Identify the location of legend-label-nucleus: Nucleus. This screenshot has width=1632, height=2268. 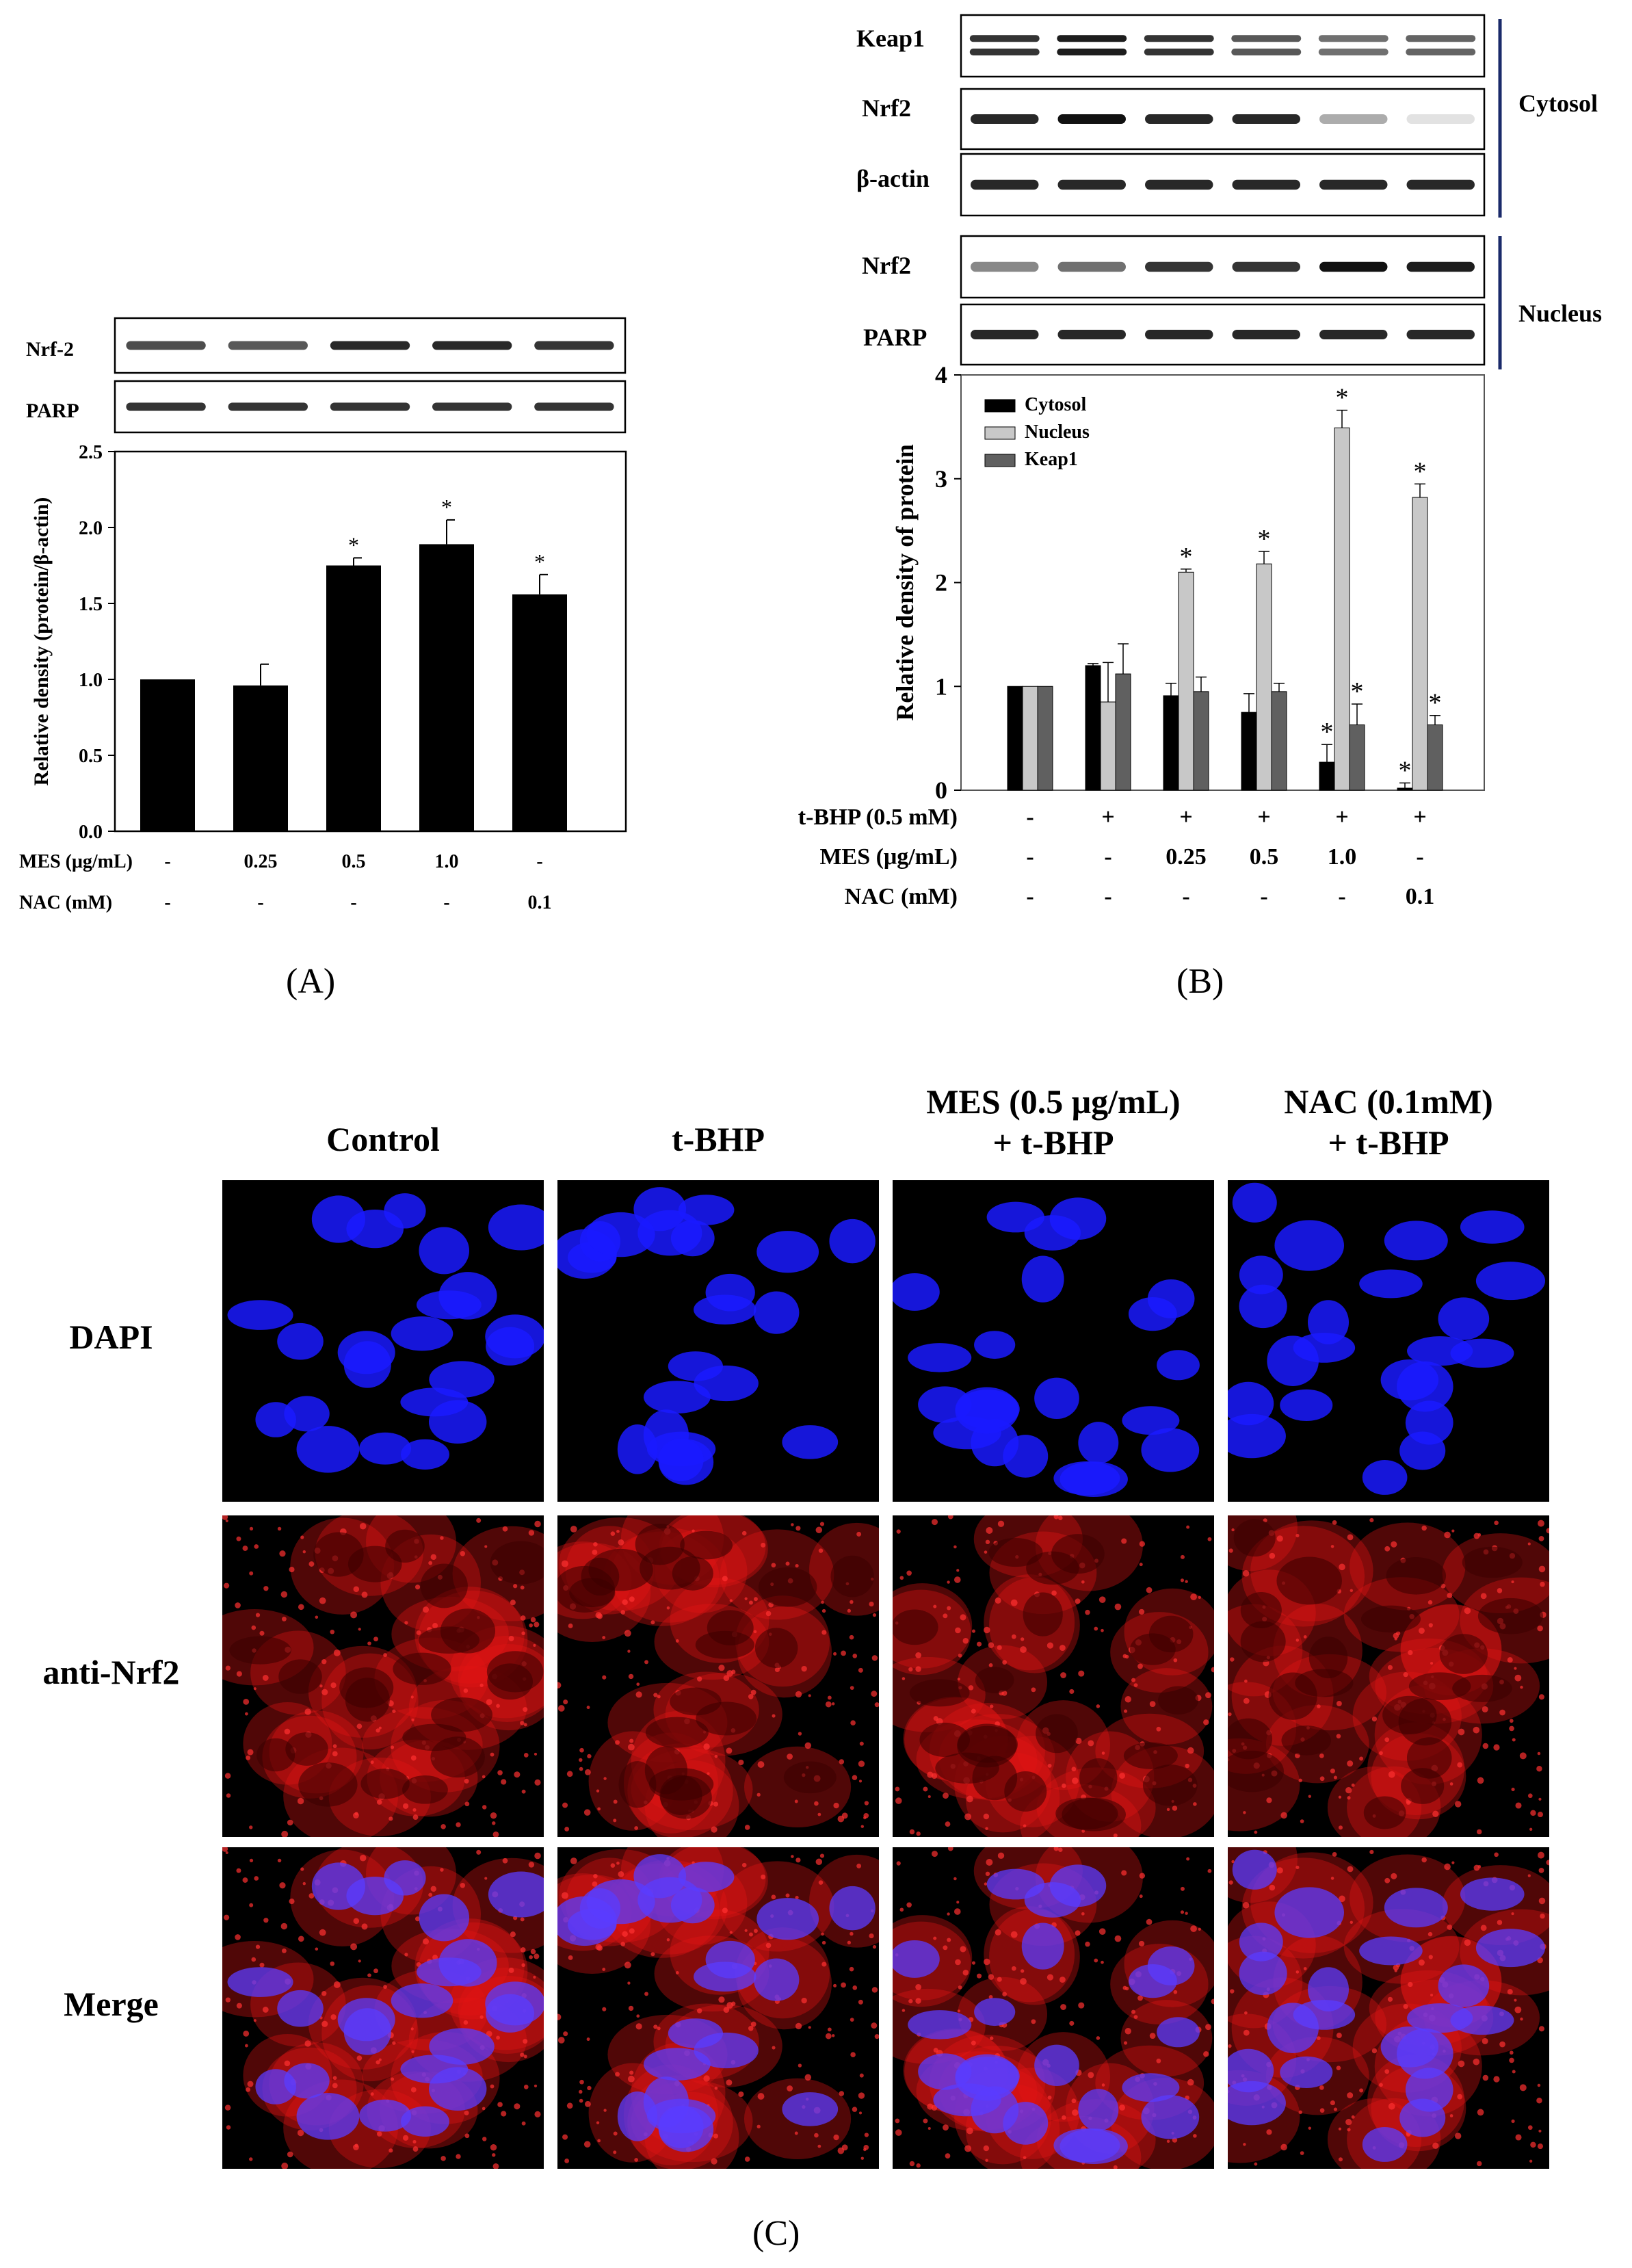
(1057, 432).